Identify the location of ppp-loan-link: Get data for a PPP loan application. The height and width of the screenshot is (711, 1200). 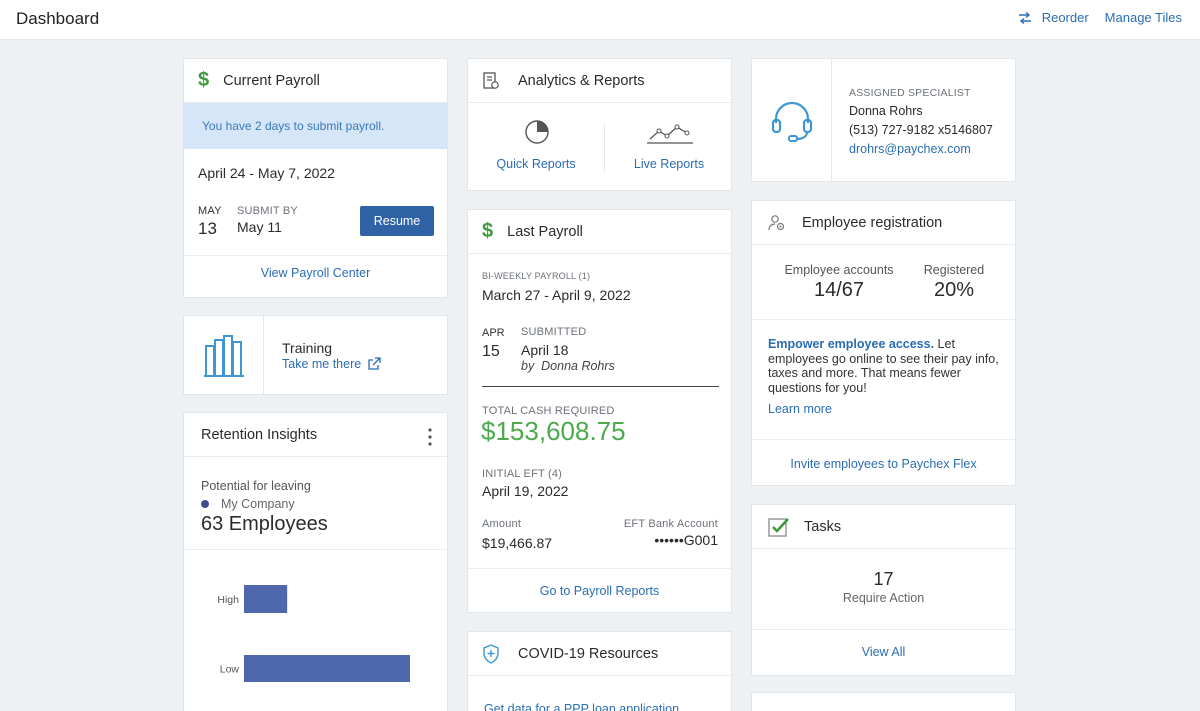
(582, 706).